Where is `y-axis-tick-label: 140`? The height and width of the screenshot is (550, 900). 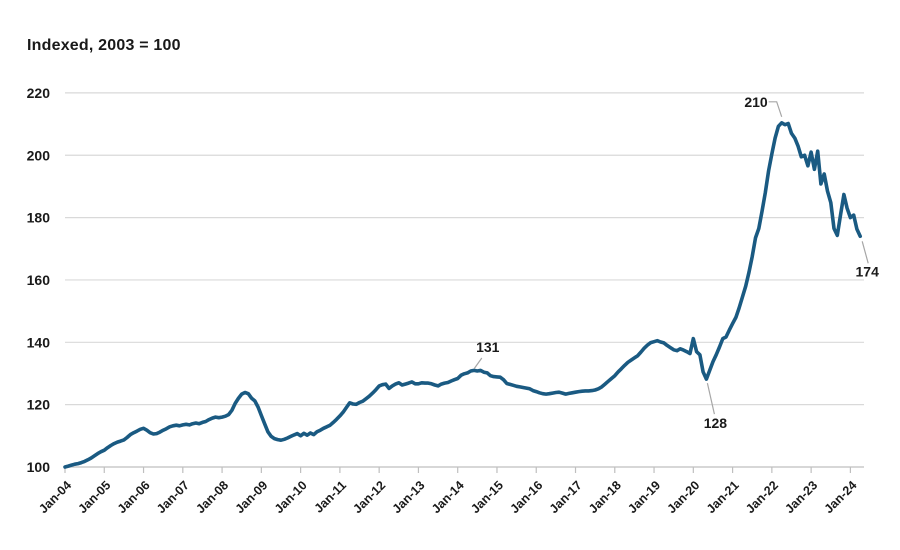 y-axis-tick-label: 140 is located at coordinates (39, 342).